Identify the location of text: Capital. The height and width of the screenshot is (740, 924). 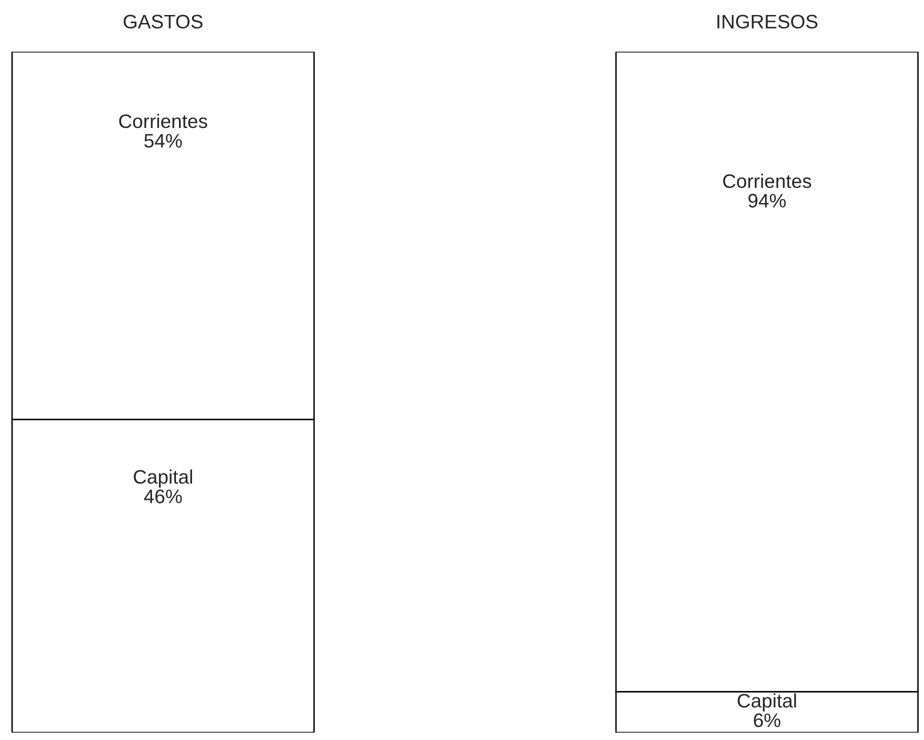
(163, 479).